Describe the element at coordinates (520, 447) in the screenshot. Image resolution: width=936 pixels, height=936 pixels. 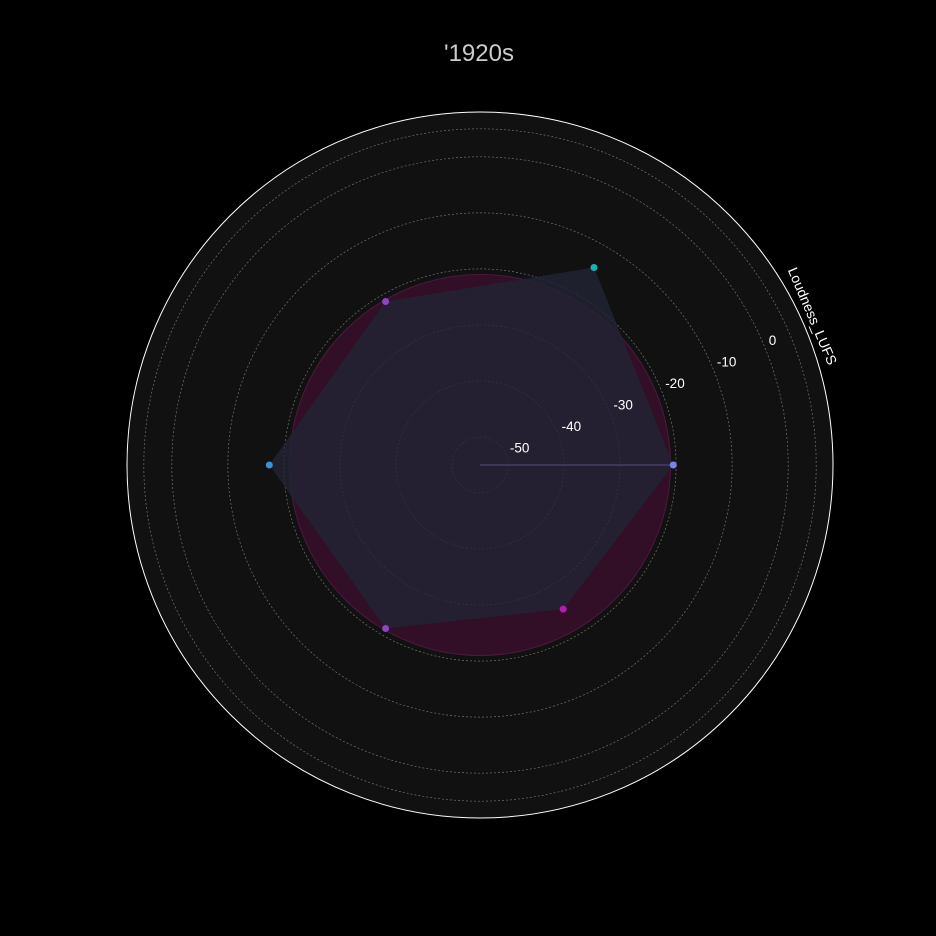
I see `radial-tick-label: -50` at that location.